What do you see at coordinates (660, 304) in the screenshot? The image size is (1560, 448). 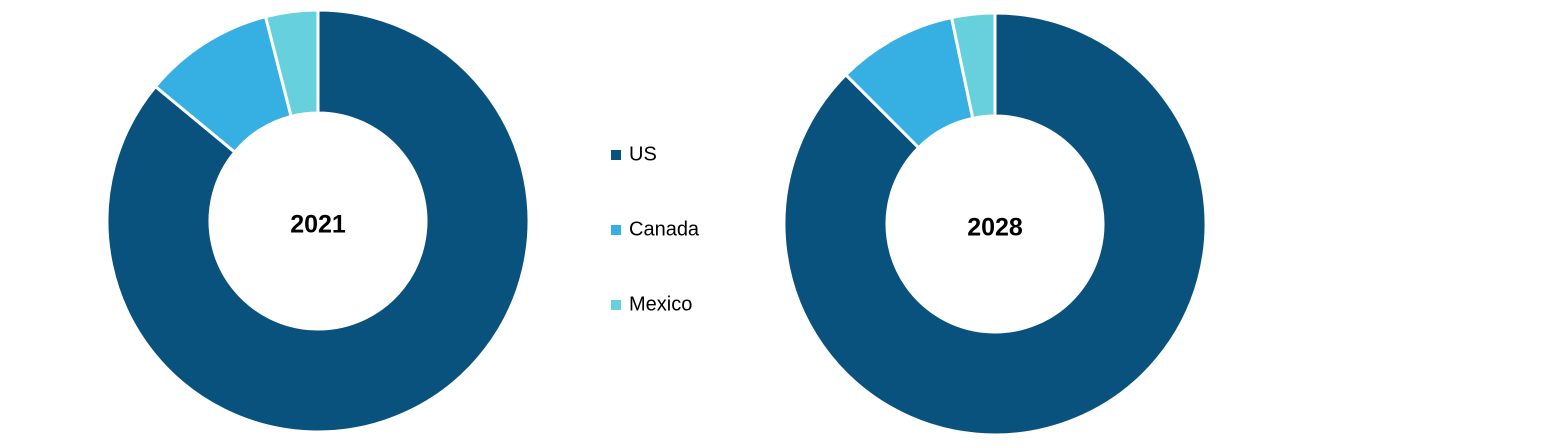 I see `legend-label: Mexico` at bounding box center [660, 304].